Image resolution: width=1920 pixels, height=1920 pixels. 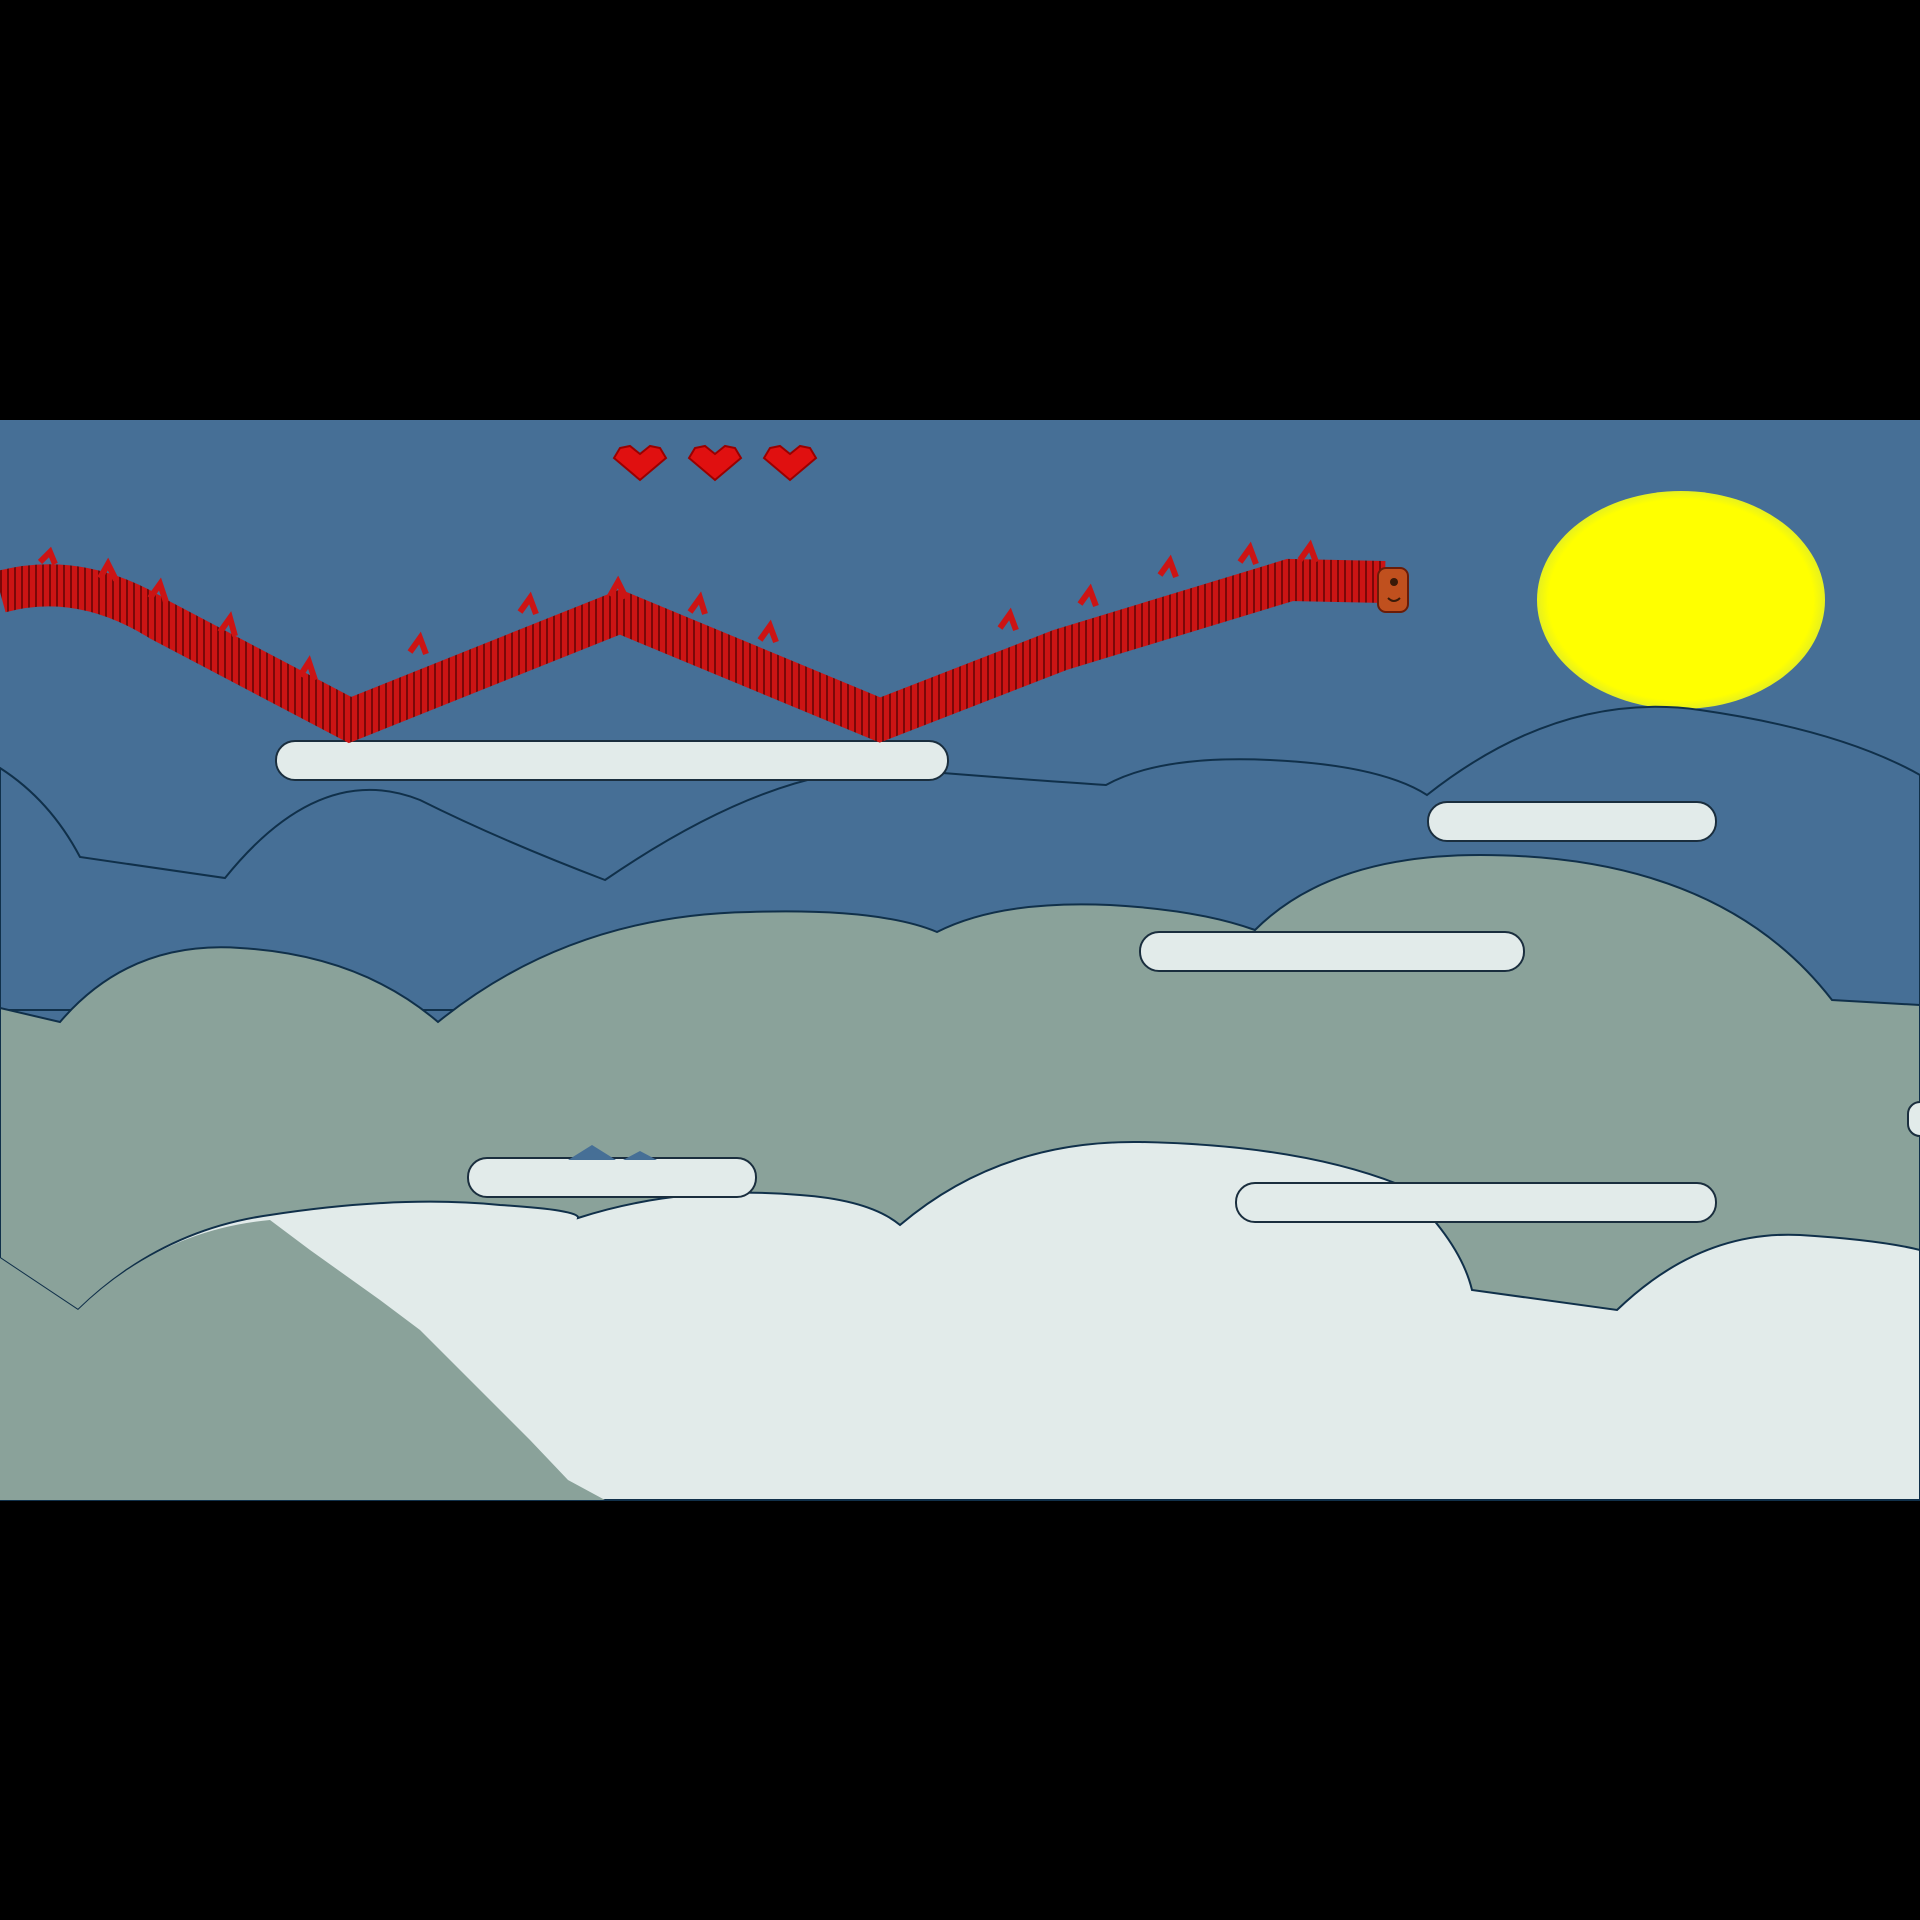 I want to click on dragon-head, so click(x=1393, y=590).